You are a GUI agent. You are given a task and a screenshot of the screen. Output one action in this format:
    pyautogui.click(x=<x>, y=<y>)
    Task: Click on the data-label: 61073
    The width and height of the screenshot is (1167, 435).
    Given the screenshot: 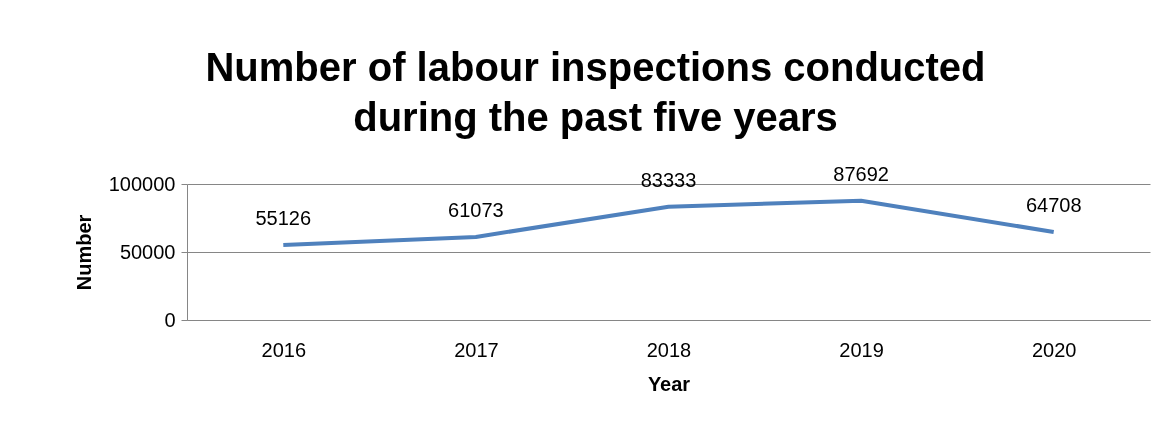 What is the action you would take?
    pyautogui.click(x=476, y=209)
    